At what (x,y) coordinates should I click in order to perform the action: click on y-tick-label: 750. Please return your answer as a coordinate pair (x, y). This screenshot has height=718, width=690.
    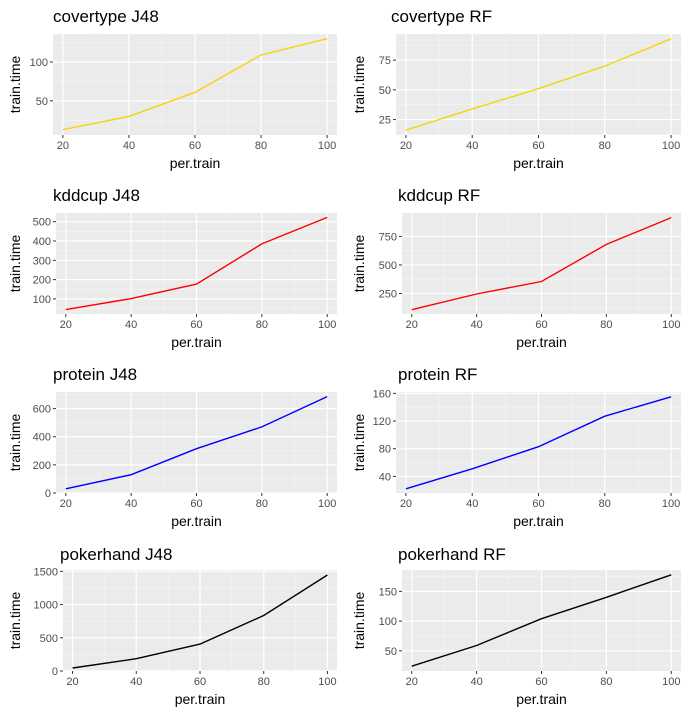
    Looking at the image, I should click on (388, 237).